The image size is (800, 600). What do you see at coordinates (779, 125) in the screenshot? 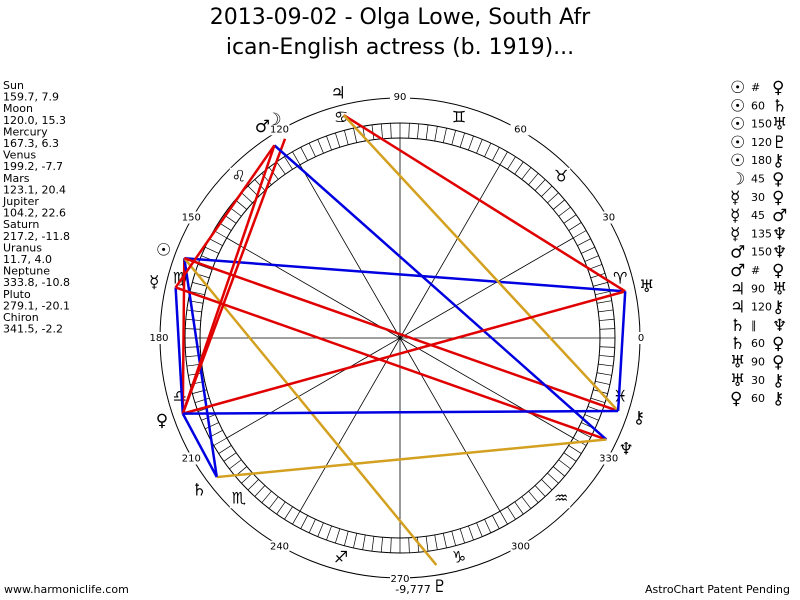
I see `aspect-planet: ♅` at bounding box center [779, 125].